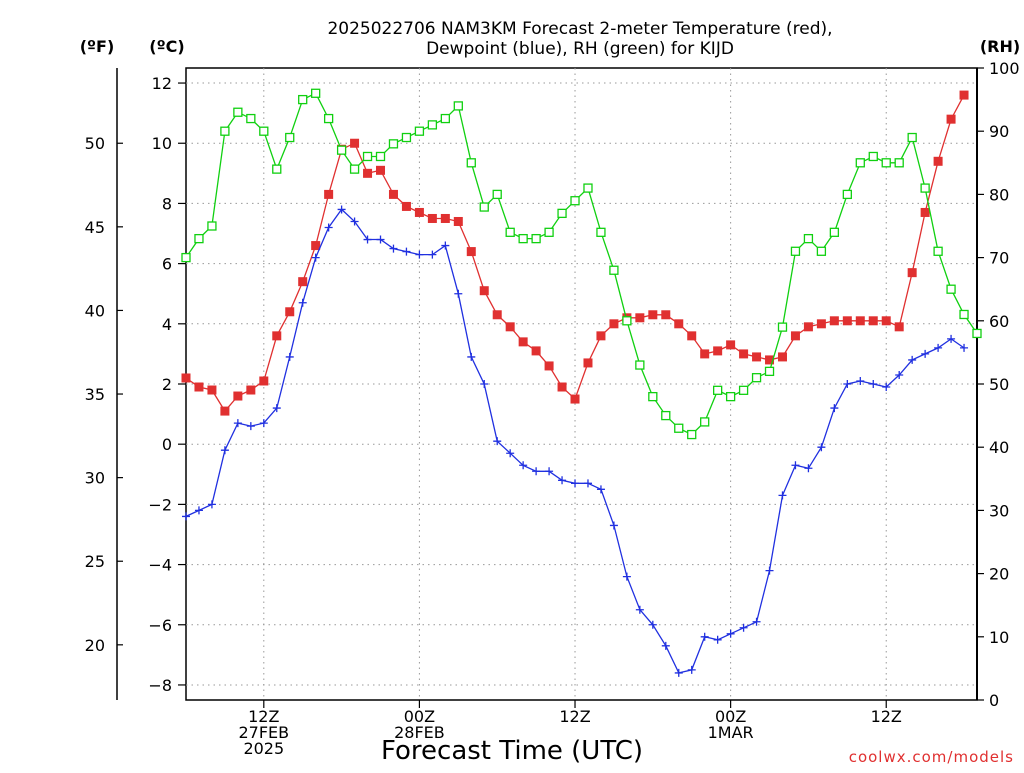  I want to click on fahrenheit-tick-label: 25, so click(95, 561).